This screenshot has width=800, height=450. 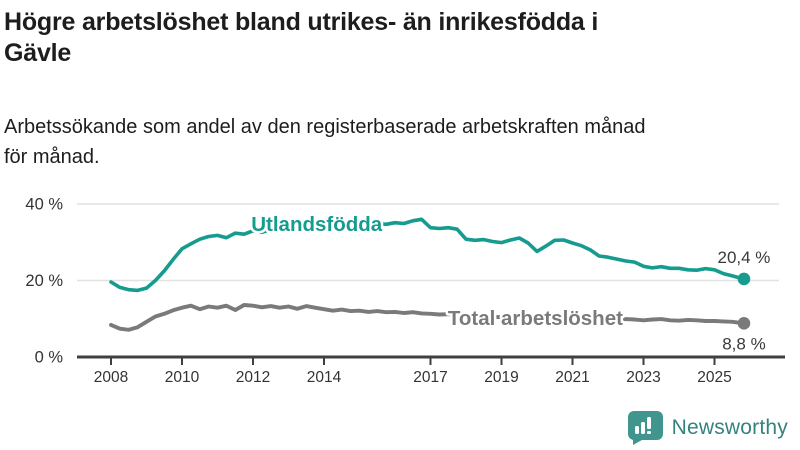 What do you see at coordinates (111, 377) in the screenshot?
I see `x-axis-tick-label: 2008` at bounding box center [111, 377].